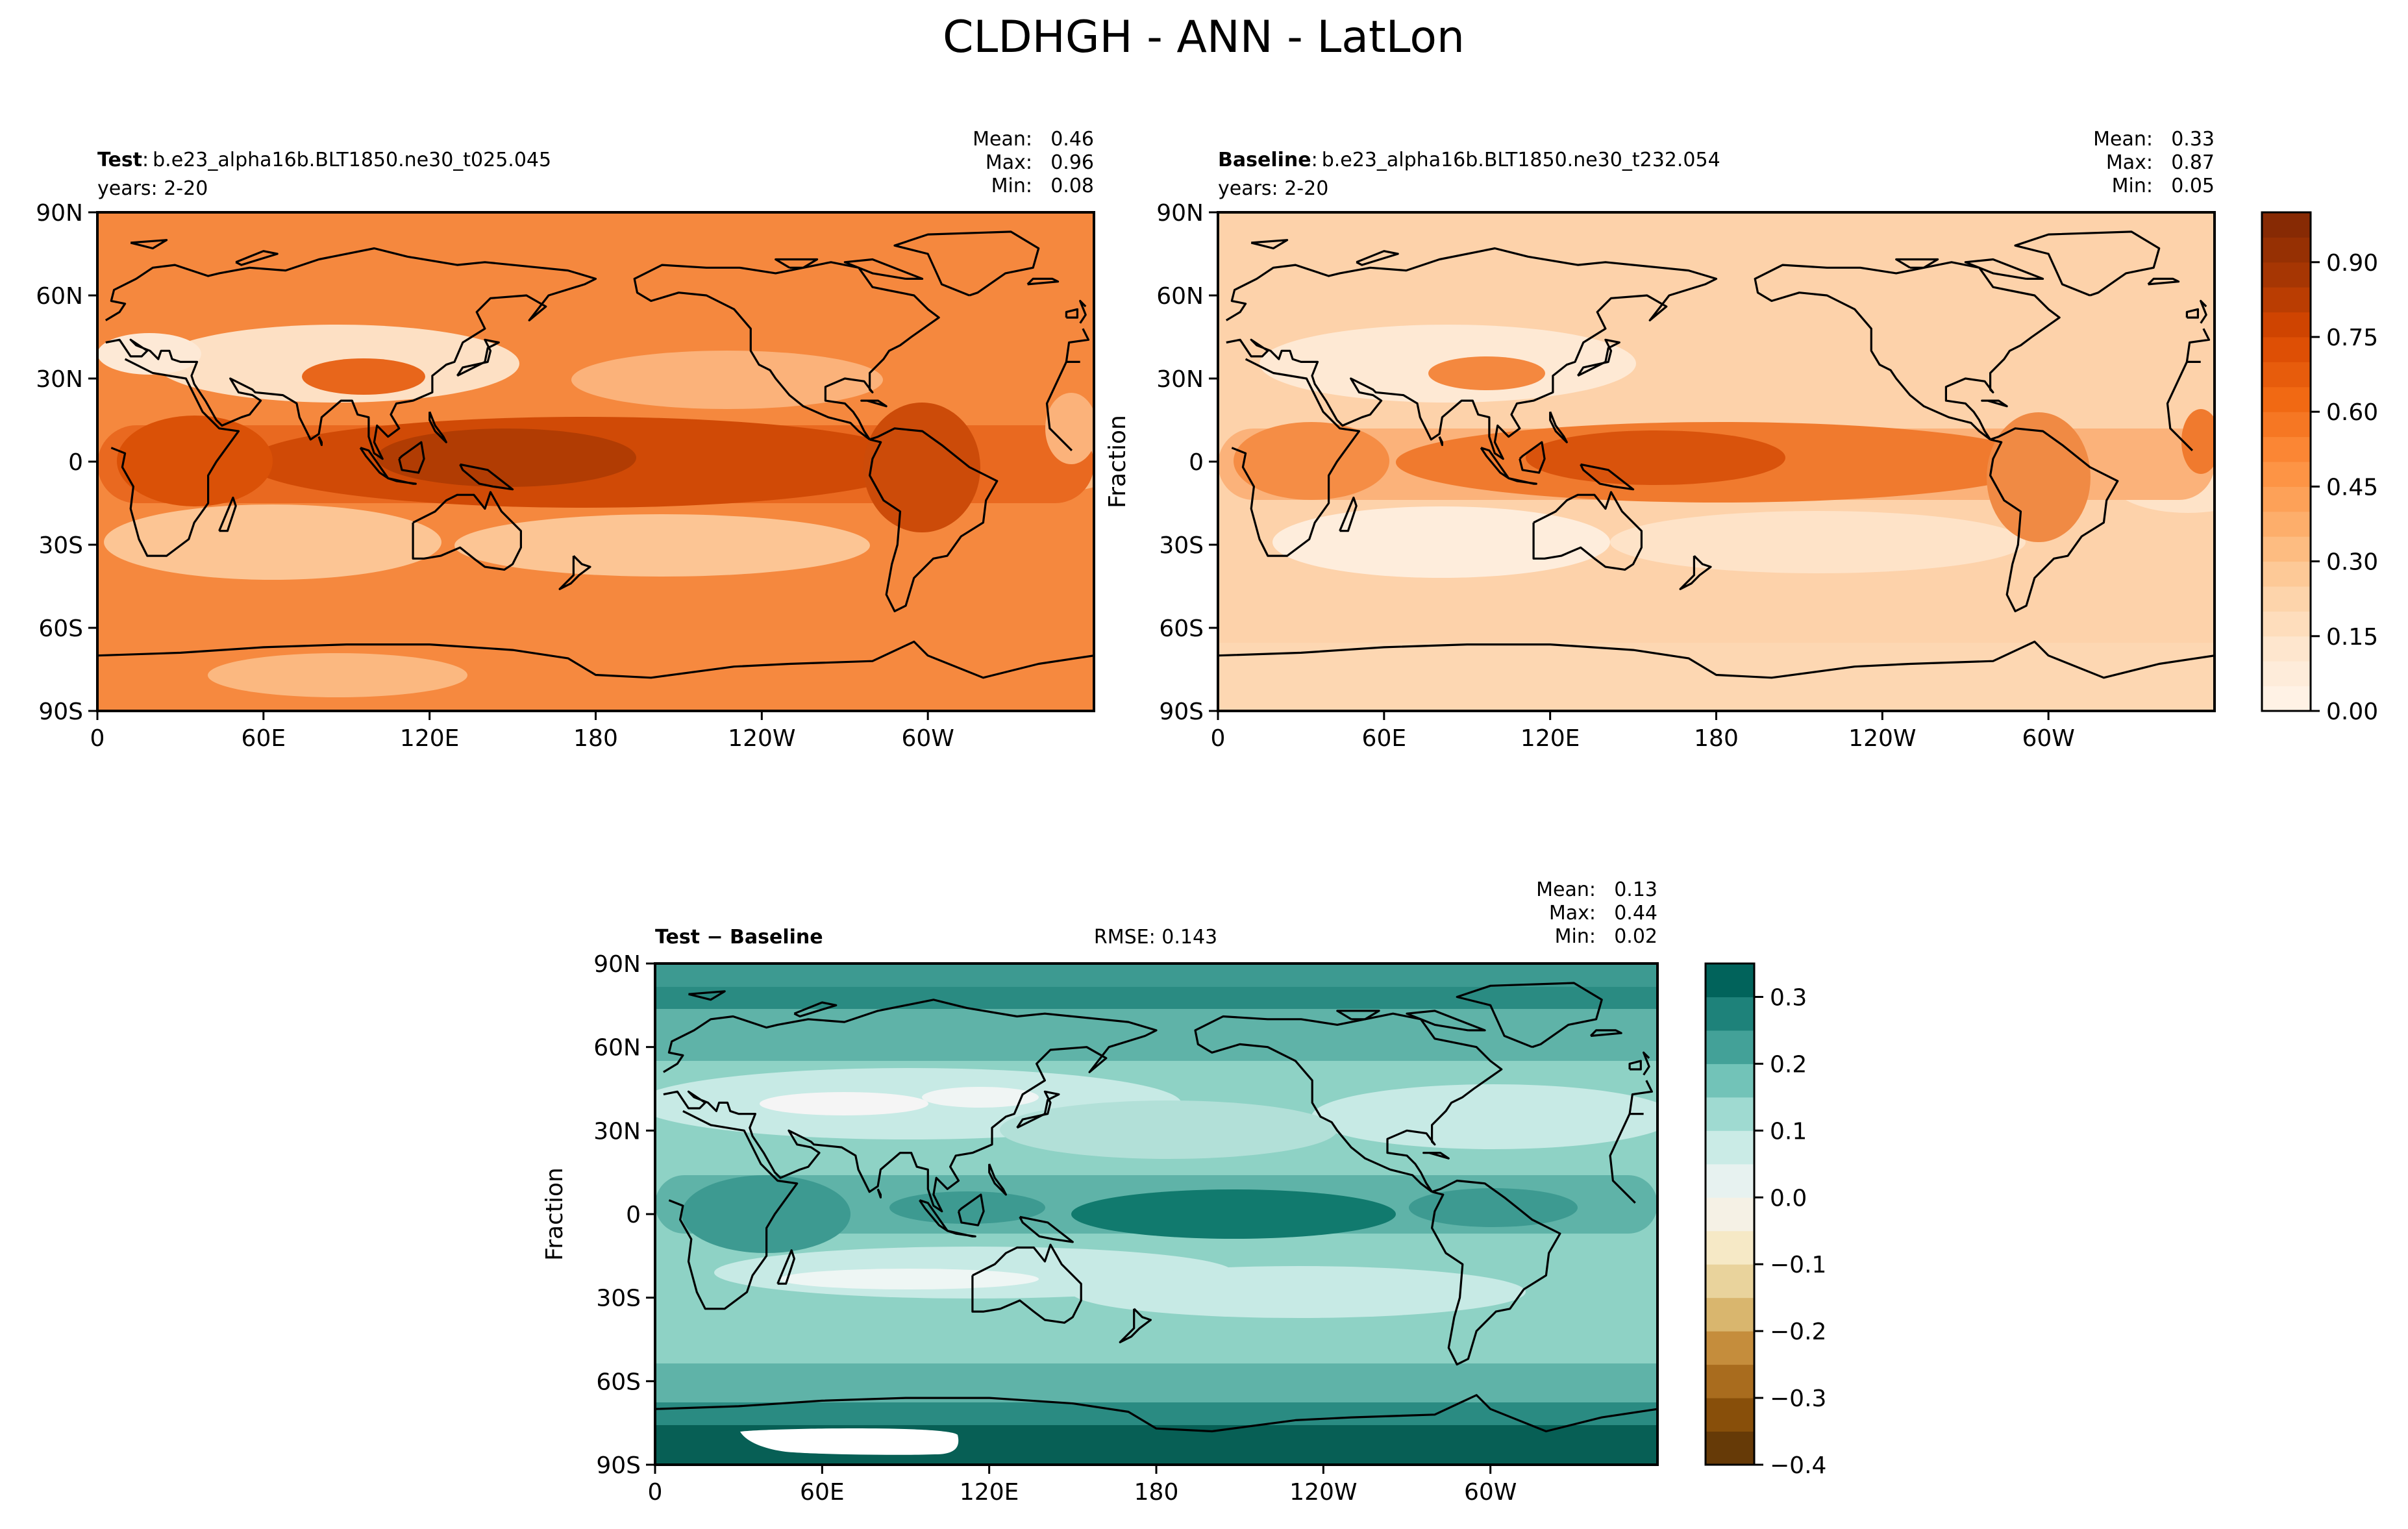 Image resolution: width=2408 pixels, height=1529 pixels. I want to click on test-mean-label: Mean:, so click(1002, 139).